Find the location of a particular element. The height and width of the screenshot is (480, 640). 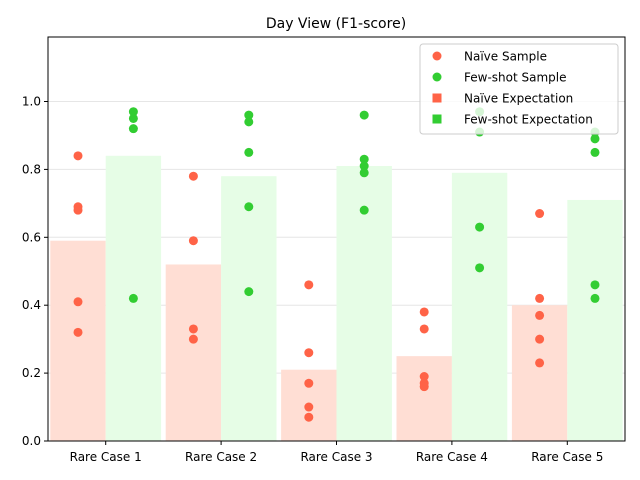

y-tick-label: 0.8 is located at coordinates (31, 169).